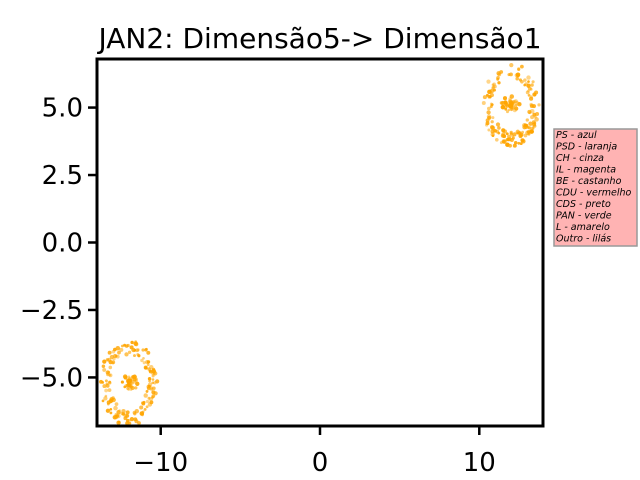  I want to click on legend-entry: PSD - laranja, so click(586, 147).